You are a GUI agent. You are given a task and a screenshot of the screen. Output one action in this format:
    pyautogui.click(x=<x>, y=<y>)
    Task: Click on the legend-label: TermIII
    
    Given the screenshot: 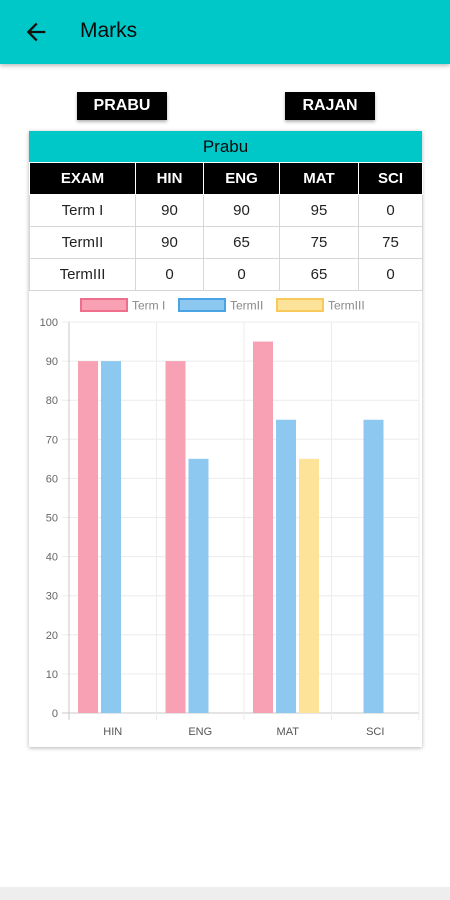 What is the action you would take?
    pyautogui.click(x=346, y=306)
    